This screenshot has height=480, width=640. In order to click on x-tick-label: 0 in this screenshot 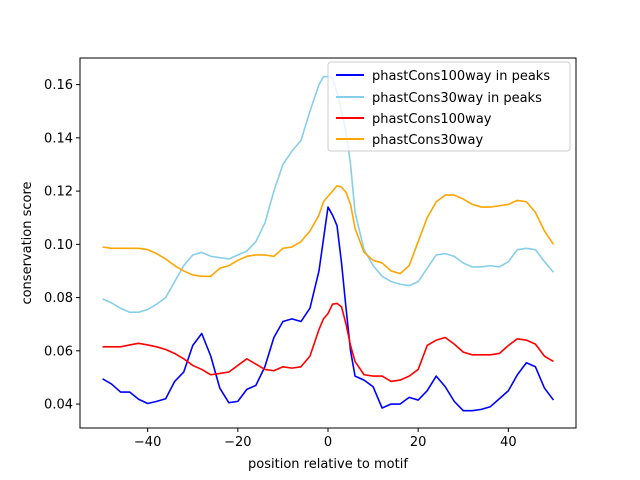, I will do `click(328, 442)`.